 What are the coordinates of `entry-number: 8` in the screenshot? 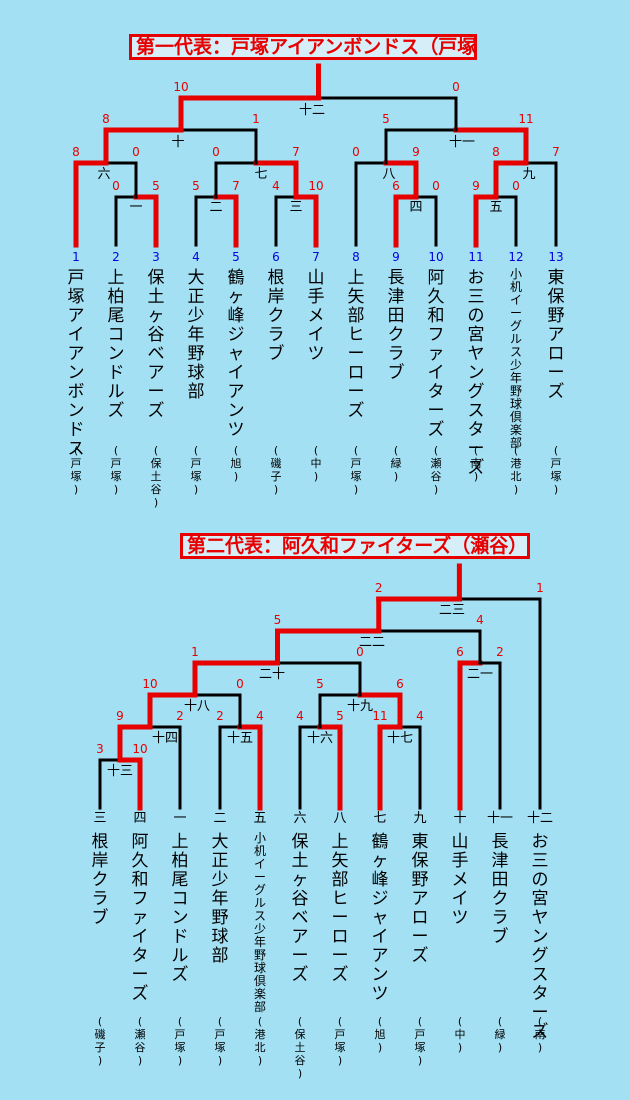 It's located at (356, 257).